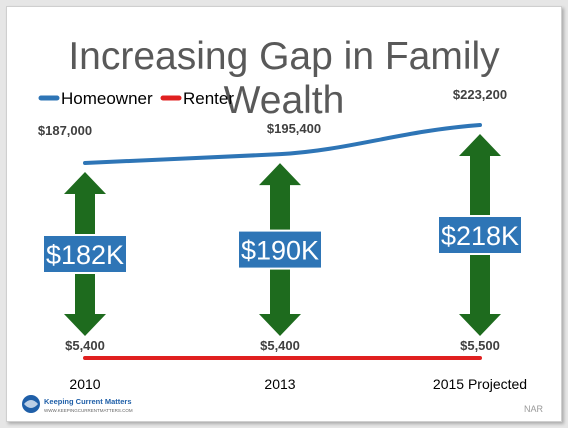 This screenshot has width=568, height=428. I want to click on logo-name: Keeping Current Matters, so click(88, 401).